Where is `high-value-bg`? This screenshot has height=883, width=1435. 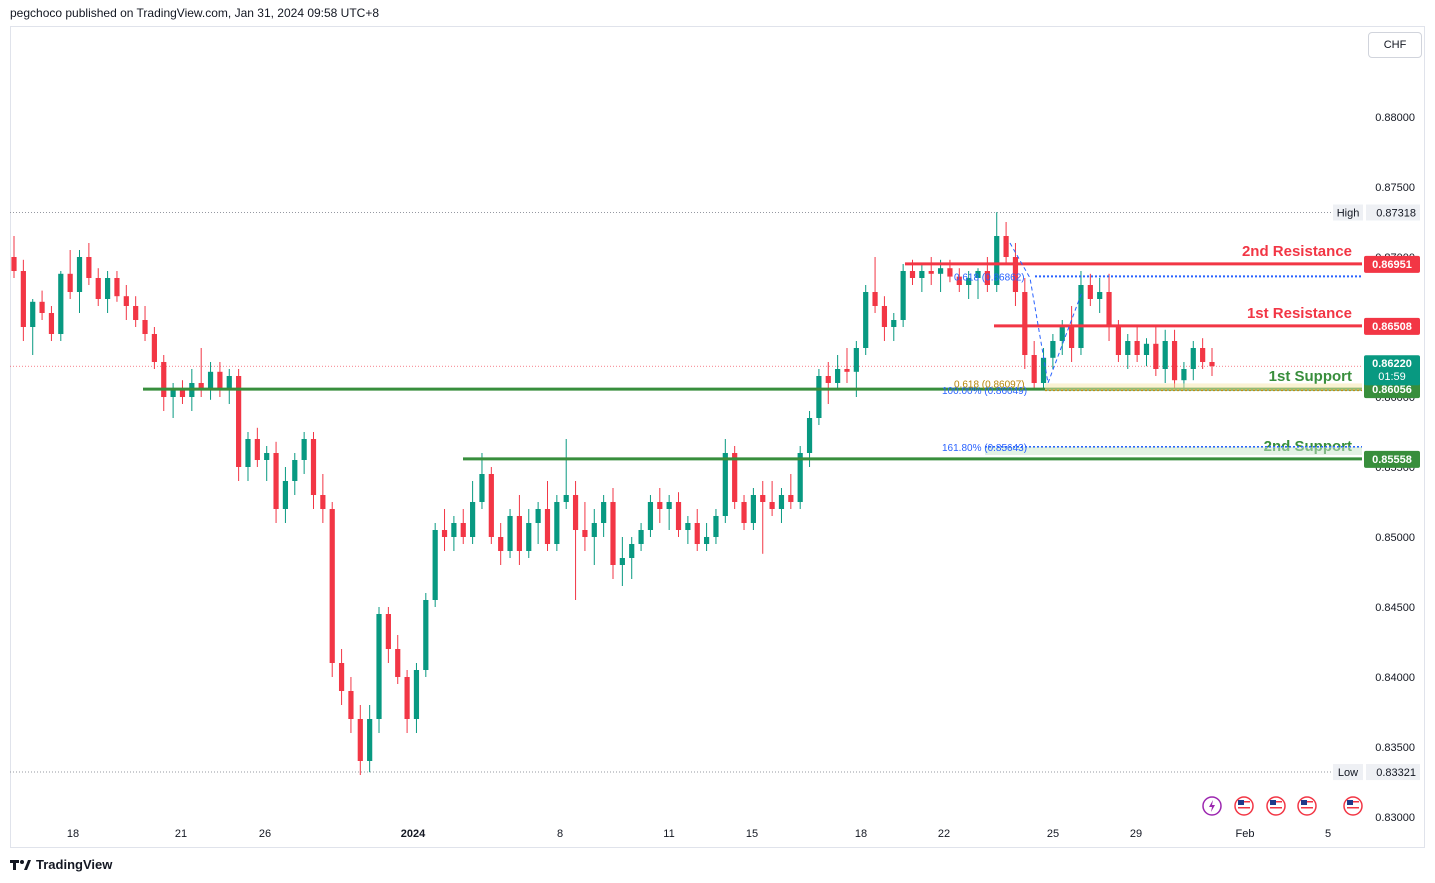 high-value-bg is located at coordinates (1393, 212).